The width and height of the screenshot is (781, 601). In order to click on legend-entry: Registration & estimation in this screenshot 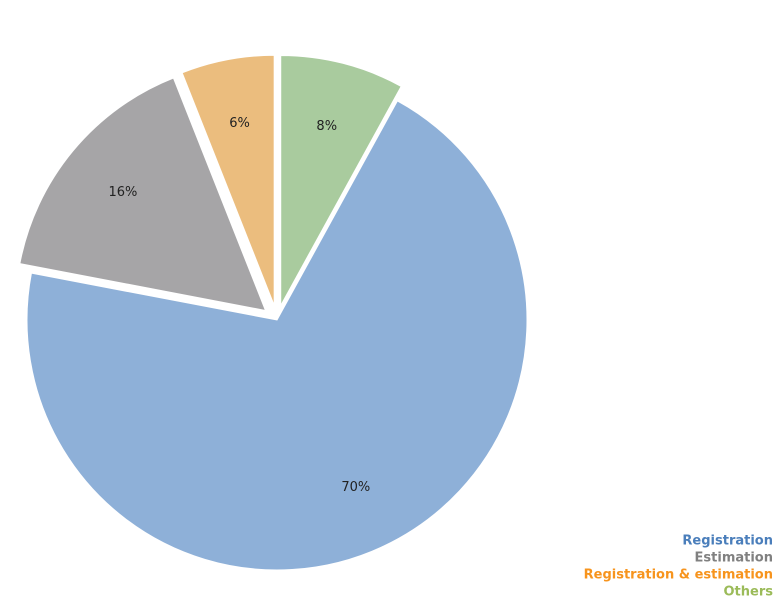, I will do `click(678, 575)`.